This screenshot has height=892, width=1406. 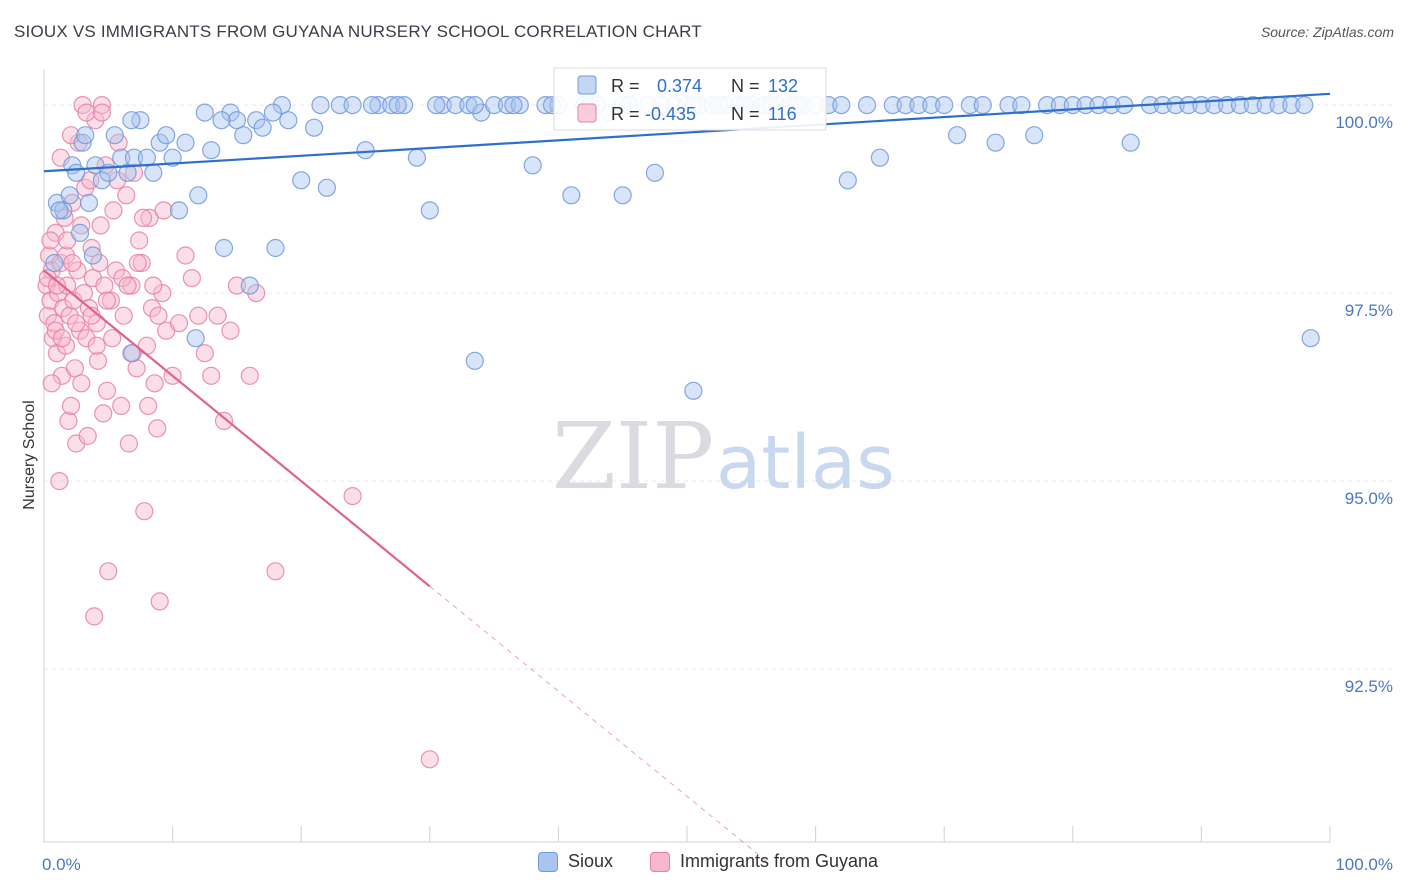 I want to click on trend-line-guyana-extension, so click(x=600, y=725).